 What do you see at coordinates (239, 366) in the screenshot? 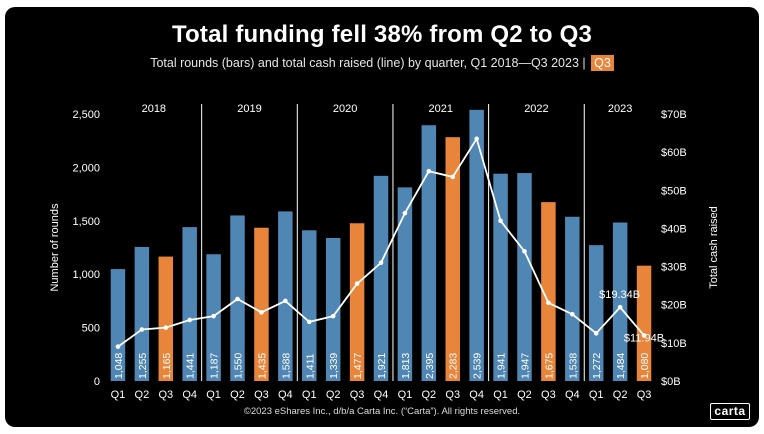
I see `bar-value-label: 1,550` at bounding box center [239, 366].